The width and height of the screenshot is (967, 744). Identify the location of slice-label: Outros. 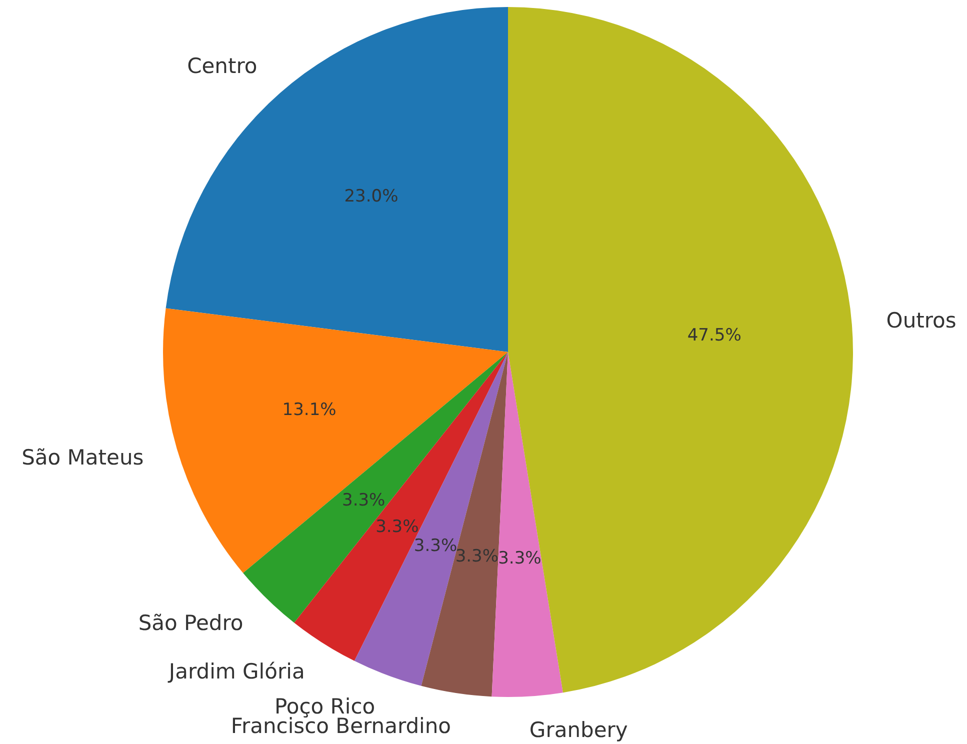
(921, 320).